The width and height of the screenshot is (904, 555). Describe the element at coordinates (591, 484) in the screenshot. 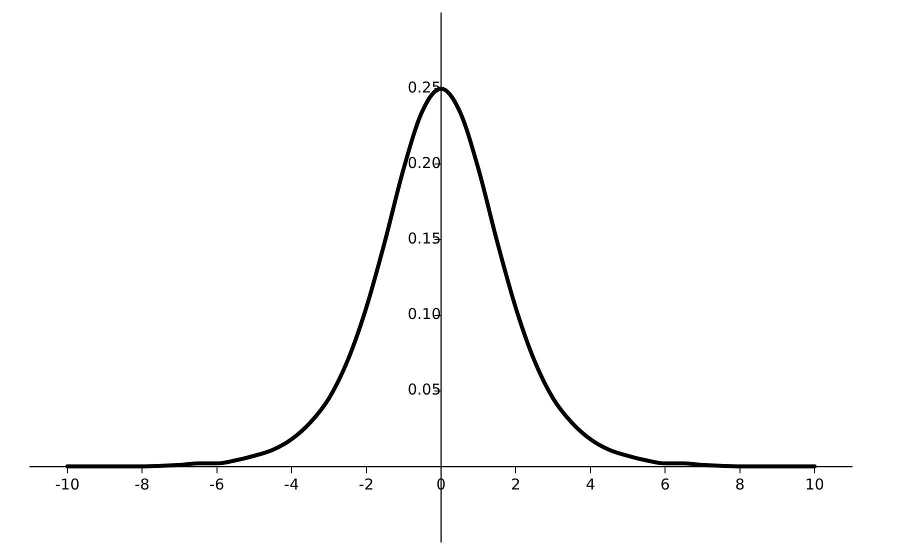

I see `x-tick-label: 4` at that location.